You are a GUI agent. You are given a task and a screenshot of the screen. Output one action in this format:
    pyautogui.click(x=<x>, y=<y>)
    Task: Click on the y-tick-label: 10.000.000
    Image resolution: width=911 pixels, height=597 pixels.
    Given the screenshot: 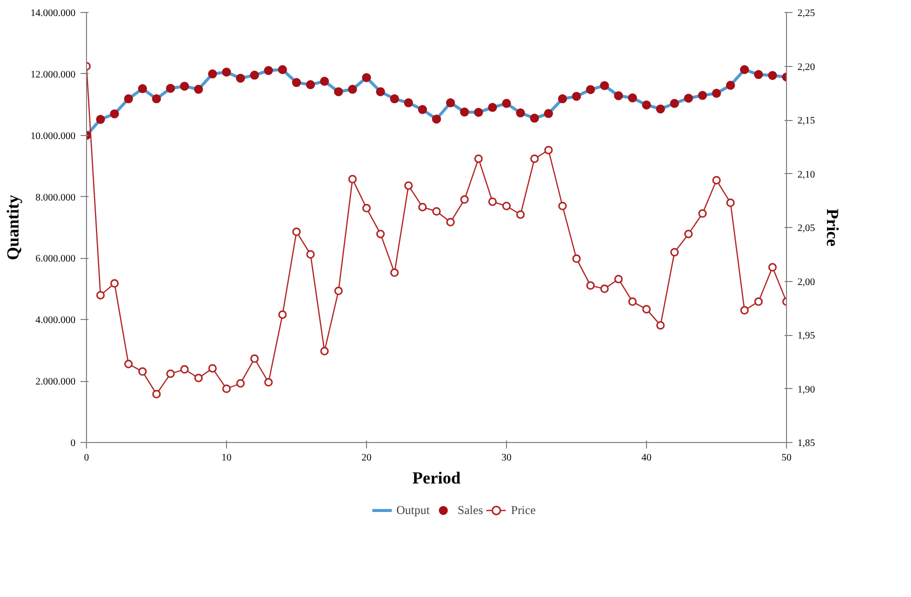 What is the action you would take?
    pyautogui.click(x=53, y=136)
    